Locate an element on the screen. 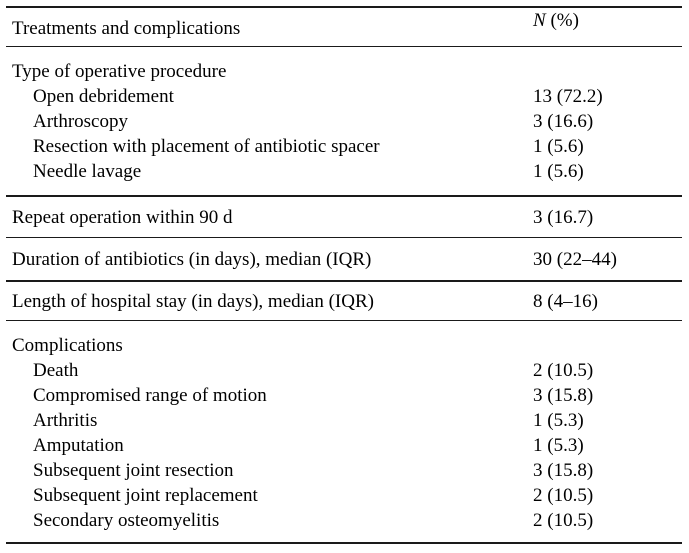 This screenshot has height=553, width=689. row-label: Repeat operation within 90 d is located at coordinates (122, 217).